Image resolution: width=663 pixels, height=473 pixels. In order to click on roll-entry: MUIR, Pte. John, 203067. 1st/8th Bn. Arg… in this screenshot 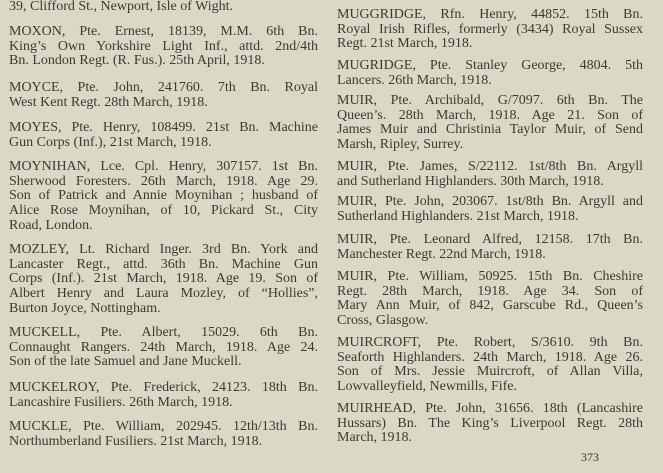, I will do `click(490, 209)`.